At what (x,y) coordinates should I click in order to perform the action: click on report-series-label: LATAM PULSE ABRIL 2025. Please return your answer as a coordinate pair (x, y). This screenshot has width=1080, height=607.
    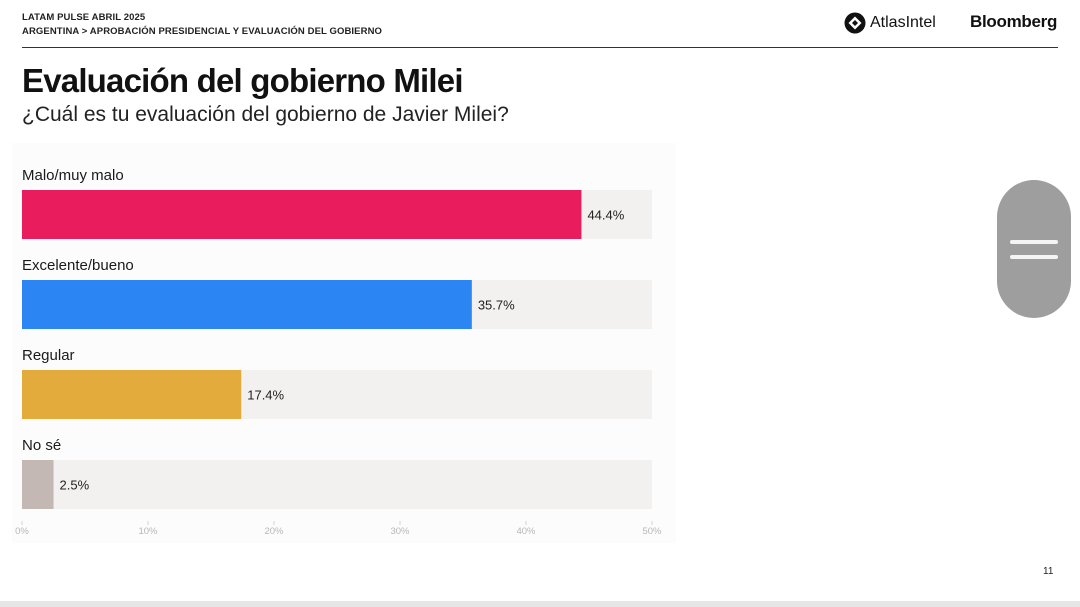
    Looking at the image, I should click on (84, 17).